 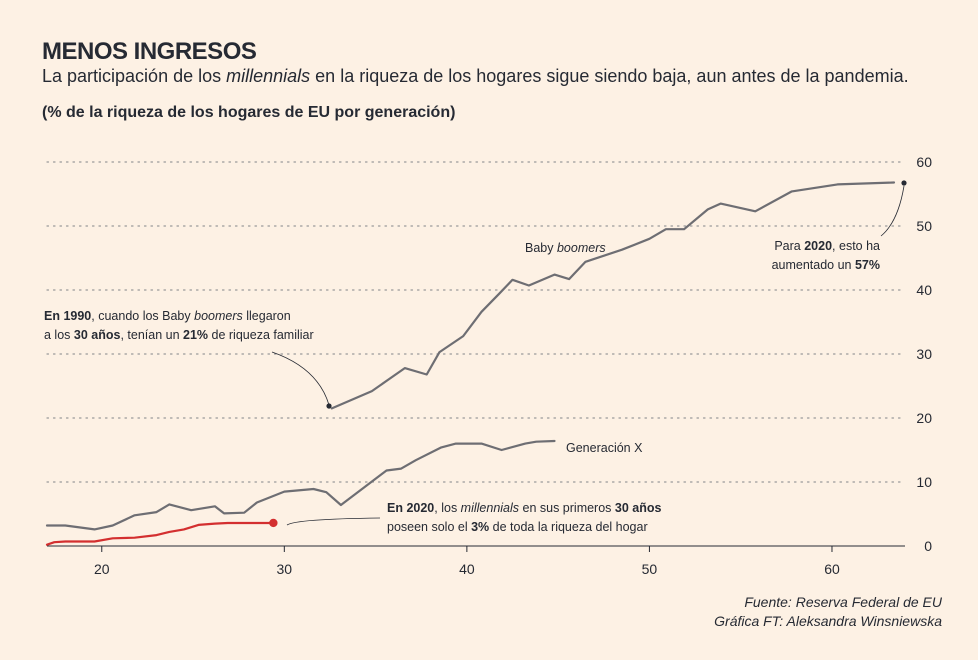 I want to click on note-1990-dot, so click(x=329, y=406).